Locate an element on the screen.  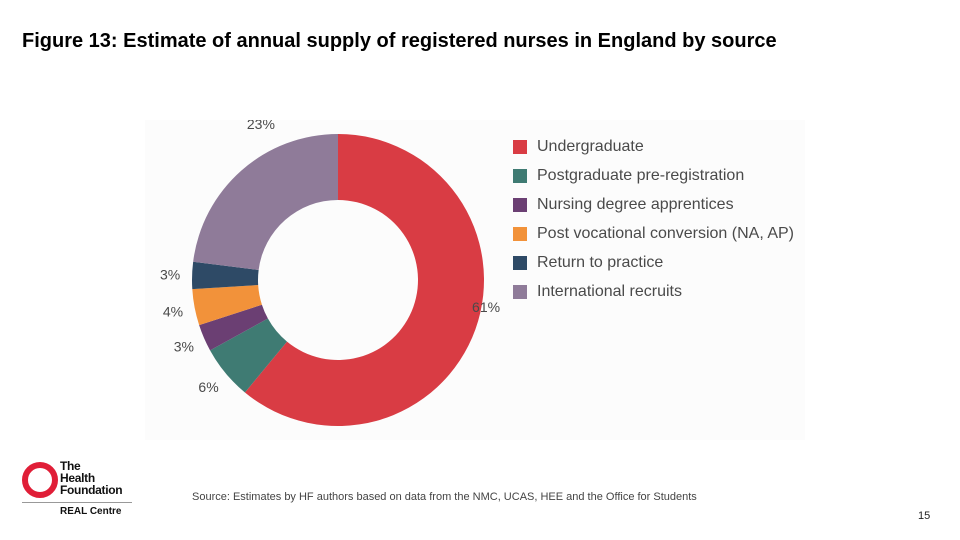
logo-divider is located at coordinates (77, 502).